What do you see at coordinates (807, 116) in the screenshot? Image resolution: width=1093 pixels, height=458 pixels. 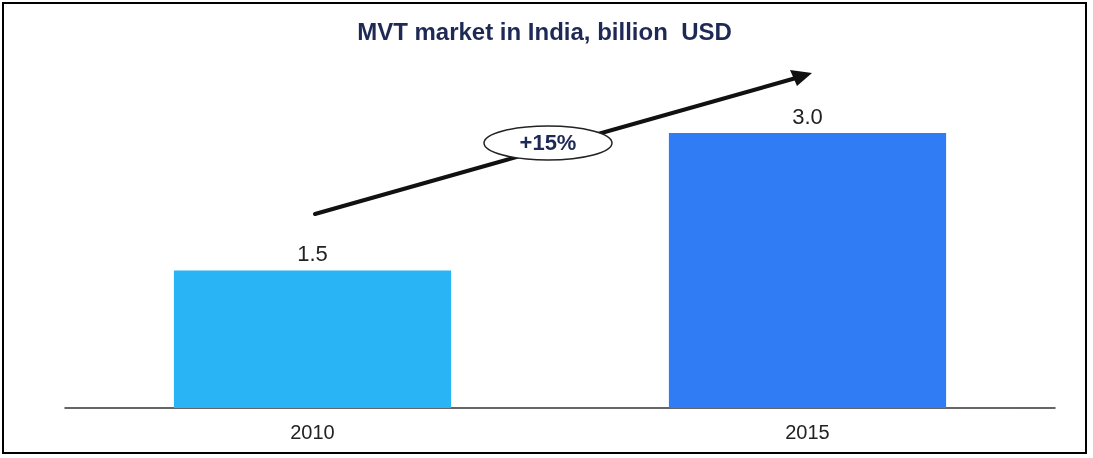 I see `data-label: 3.0` at bounding box center [807, 116].